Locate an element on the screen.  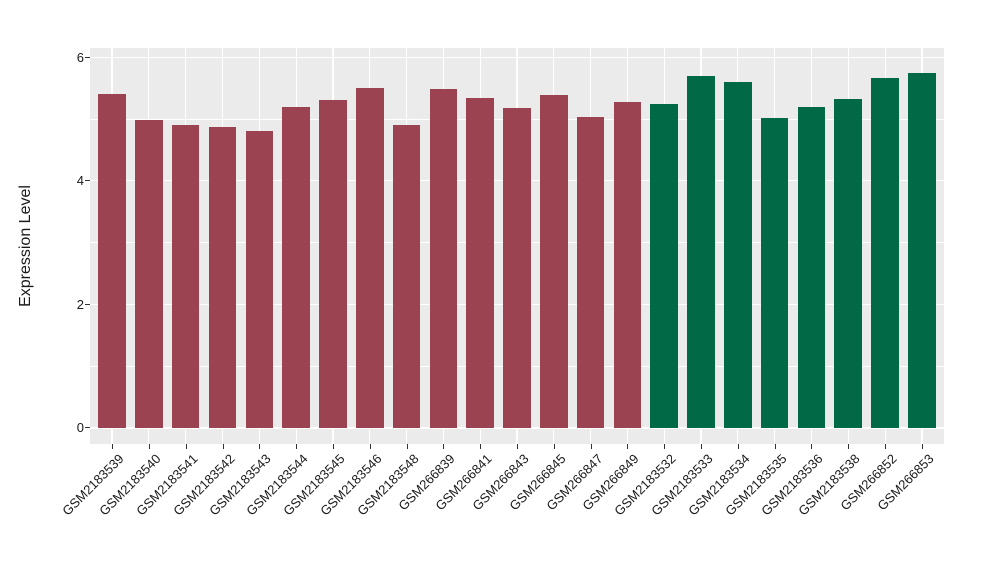
bar-GSM2183544 is located at coordinates (296, 267).